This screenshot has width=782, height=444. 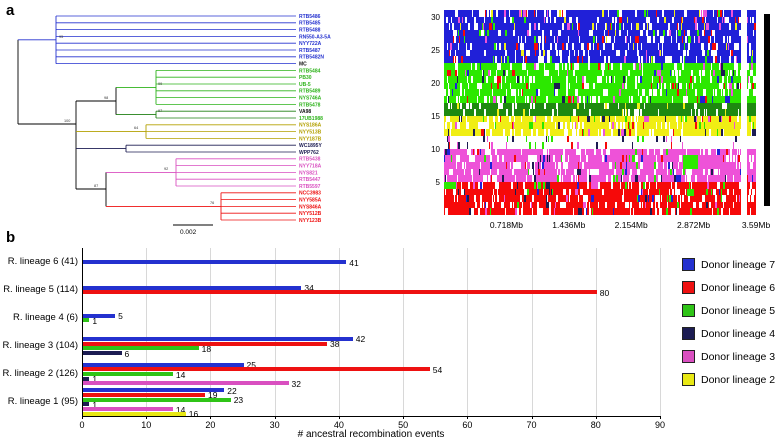 What do you see at coordinates (67, 121) in the screenshot?
I see `node-support-label: 100` at bounding box center [67, 121].